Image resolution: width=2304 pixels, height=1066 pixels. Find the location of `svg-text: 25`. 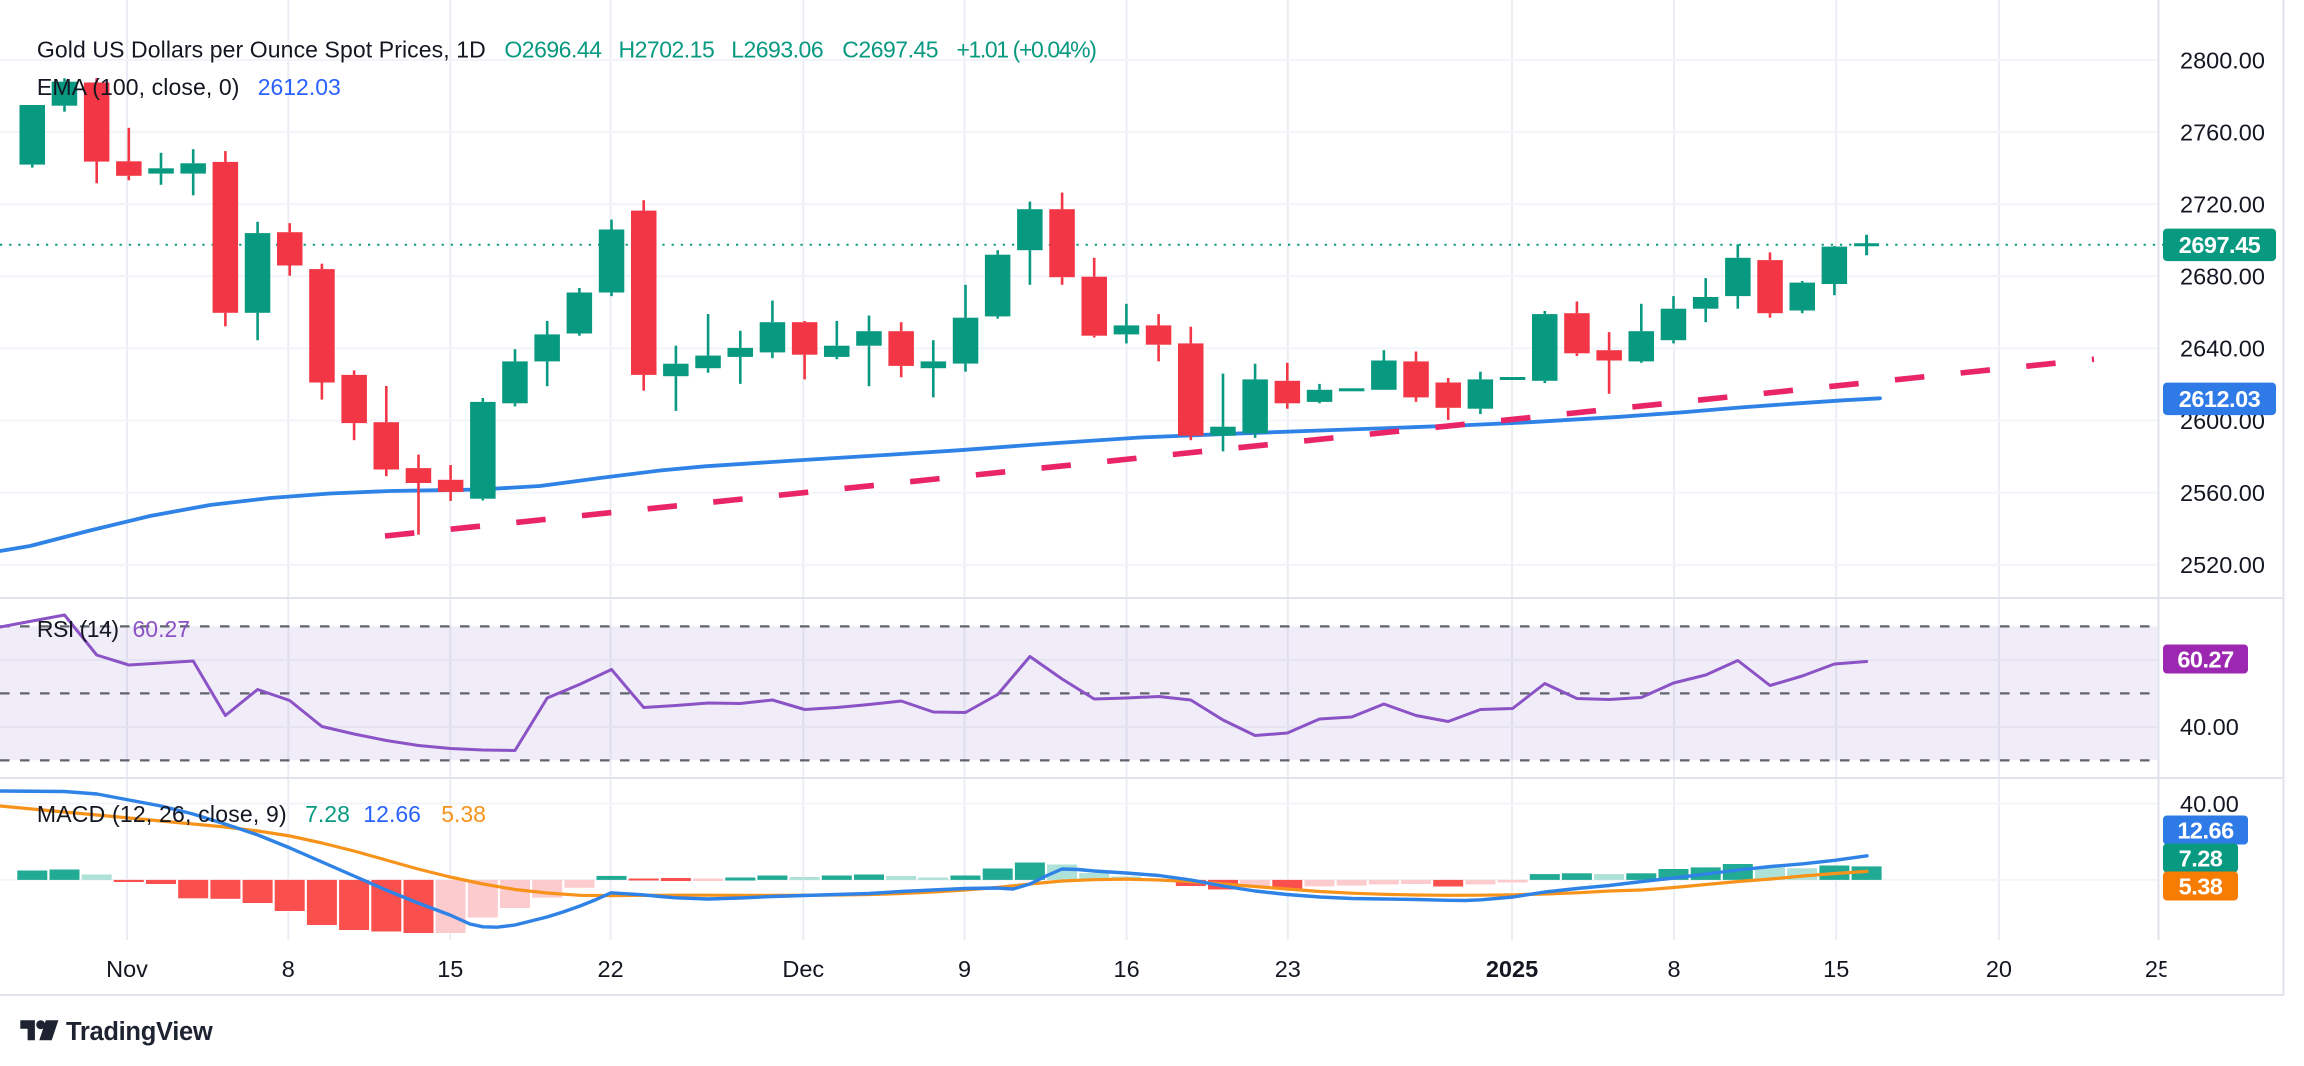

svg-text: 25 is located at coordinates (2158, 969).